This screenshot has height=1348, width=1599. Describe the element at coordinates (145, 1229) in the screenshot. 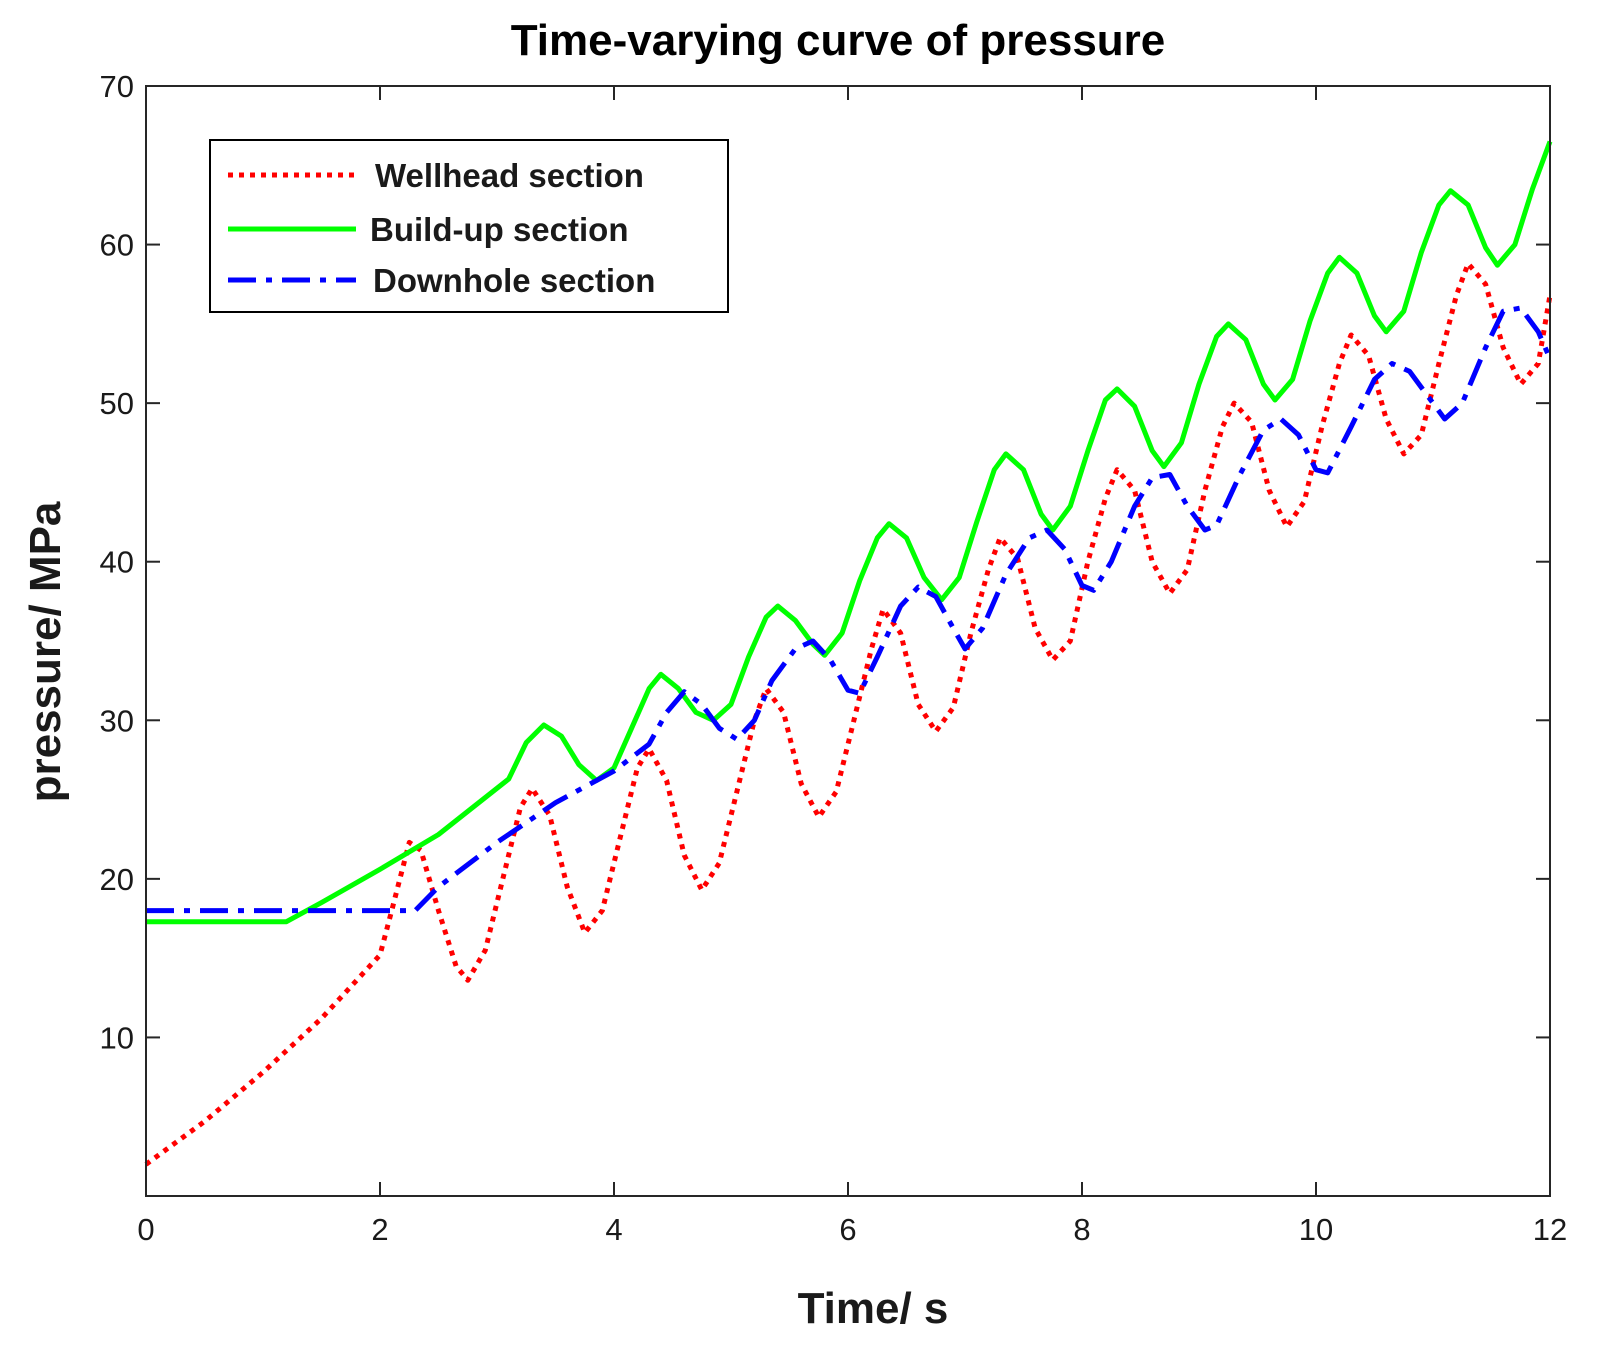

I see `x-tick-label: 0` at that location.